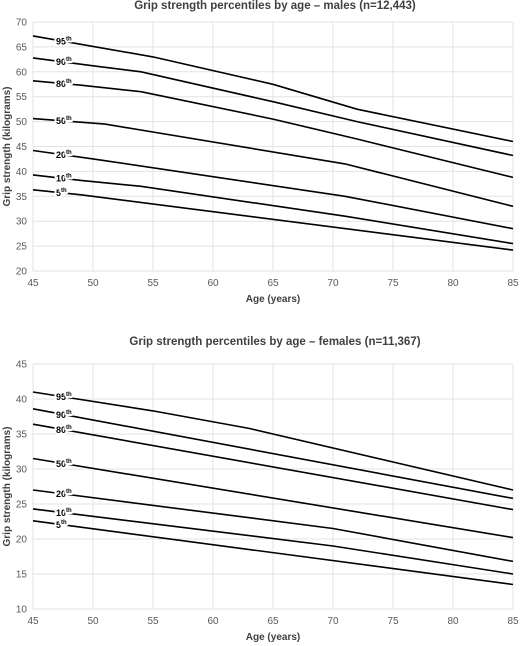  Describe the element at coordinates (22, 72) in the screenshot. I see `y-tick-label: 60` at that location.